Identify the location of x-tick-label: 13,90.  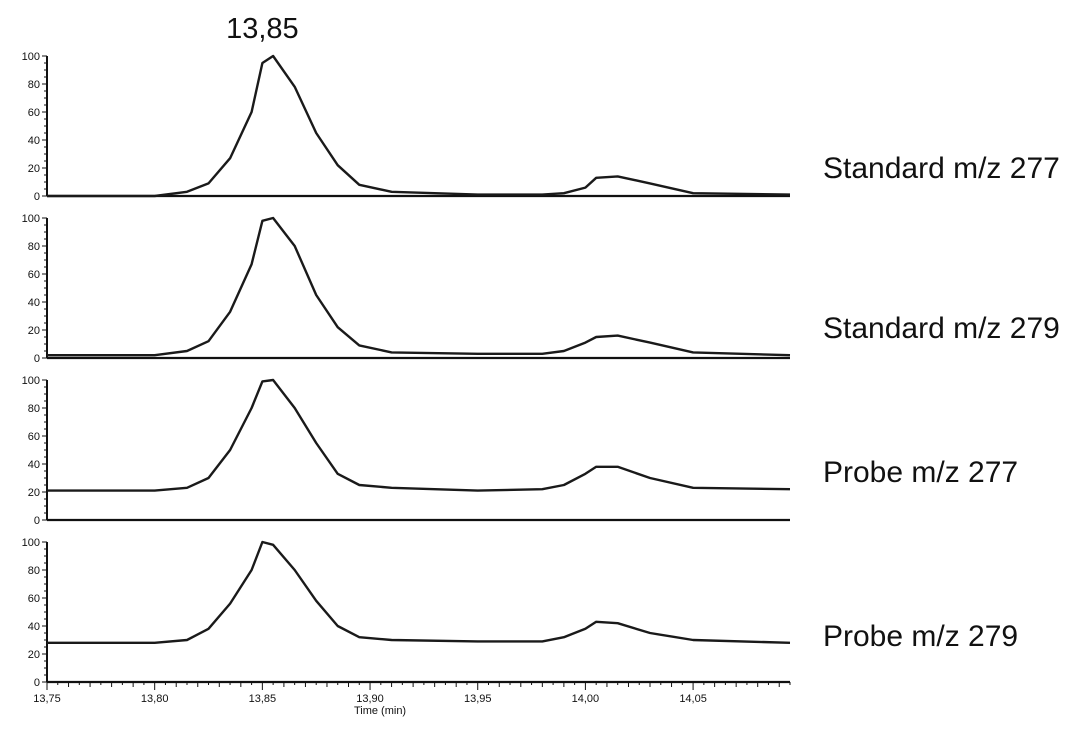
(370, 699).